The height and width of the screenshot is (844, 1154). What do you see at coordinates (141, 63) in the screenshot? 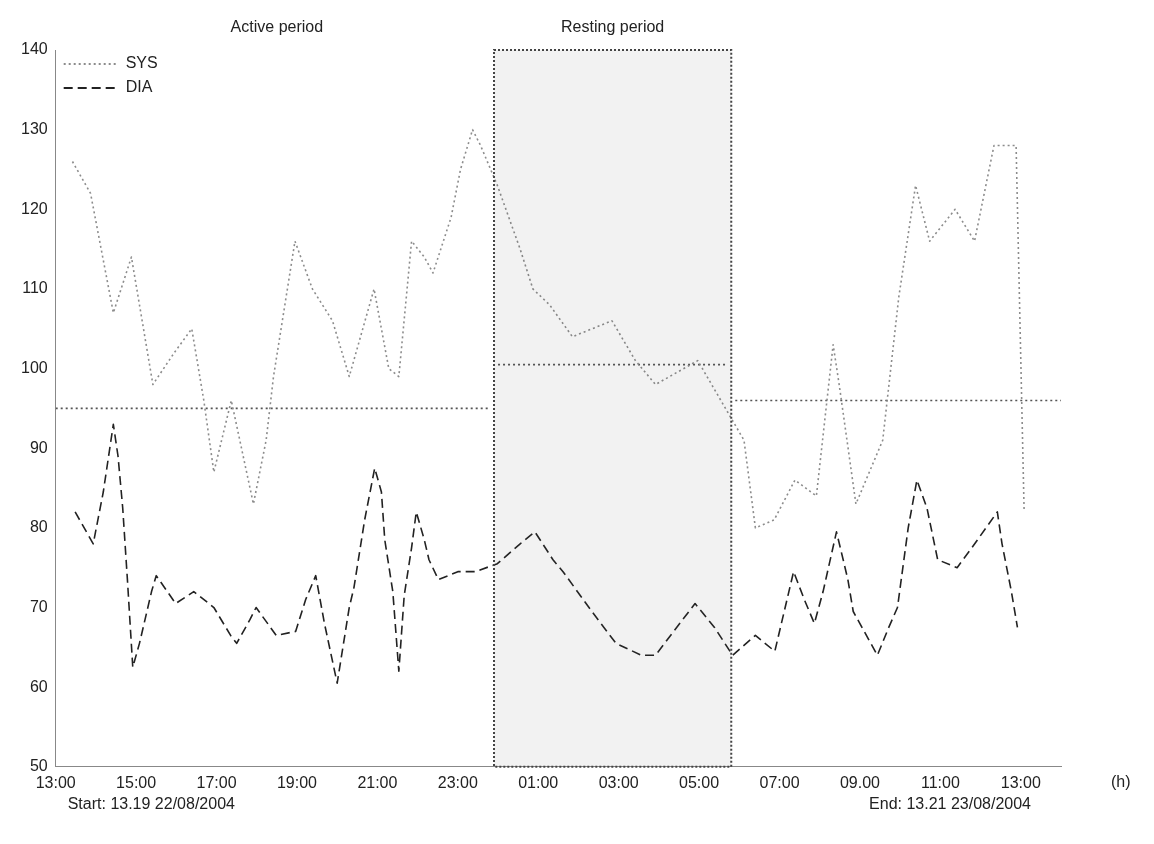
I see `legend-label: SYS` at bounding box center [141, 63].